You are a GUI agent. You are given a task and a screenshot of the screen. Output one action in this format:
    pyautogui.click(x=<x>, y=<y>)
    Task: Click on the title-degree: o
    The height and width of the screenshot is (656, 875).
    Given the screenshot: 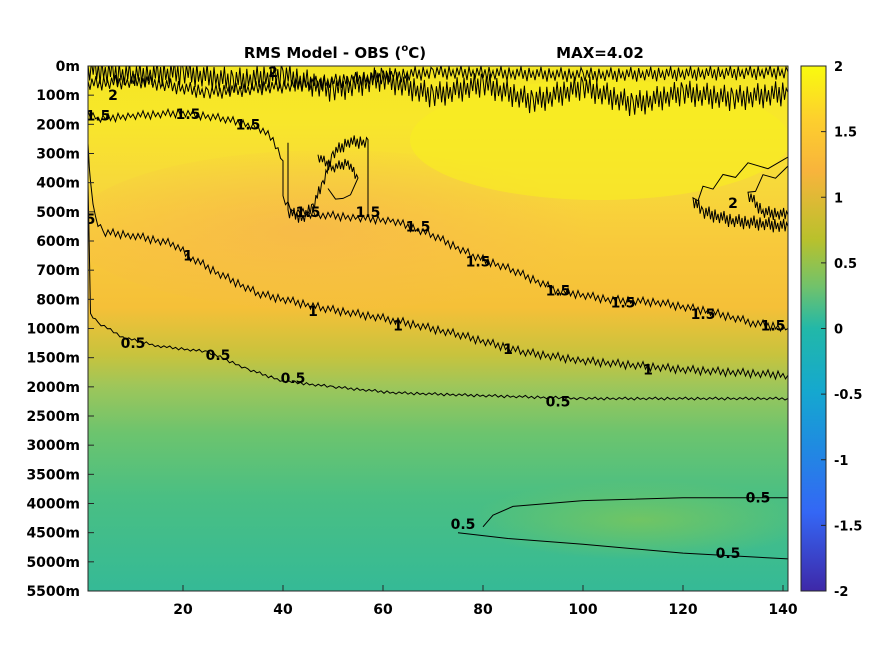 What is the action you would take?
    pyautogui.click(x=404, y=48)
    